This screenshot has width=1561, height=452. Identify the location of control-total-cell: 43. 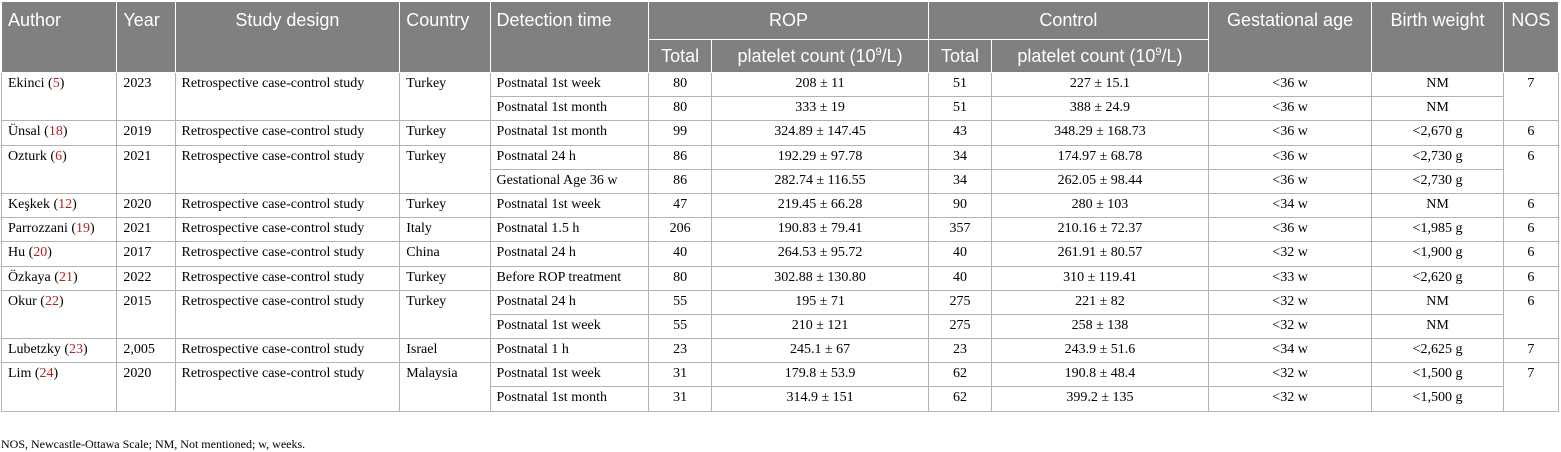
(960, 133).